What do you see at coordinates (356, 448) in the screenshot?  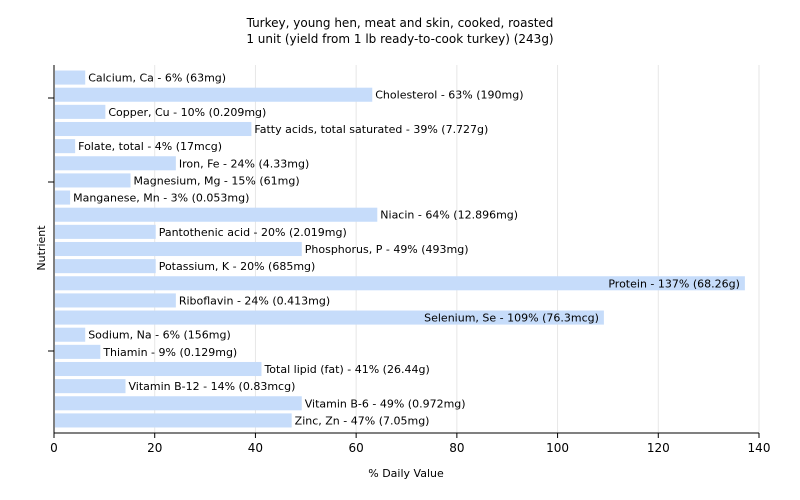 I see `x-tick-label: 60` at bounding box center [356, 448].